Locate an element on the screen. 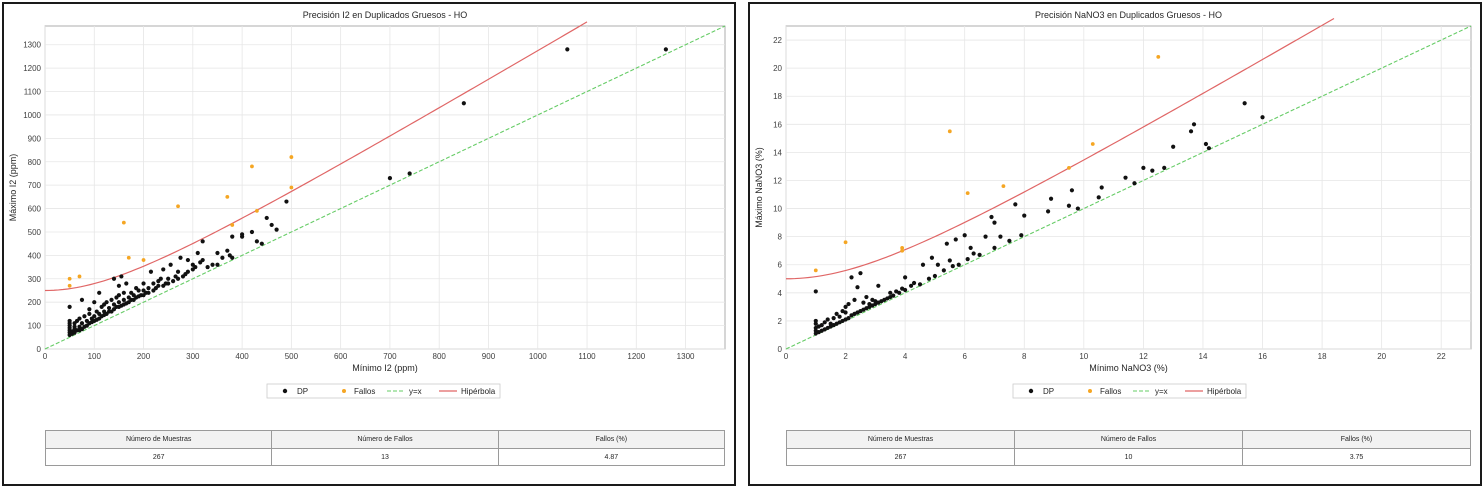 The width and height of the screenshot is (1482, 489). y-tick-label: 600 is located at coordinates (35, 209).